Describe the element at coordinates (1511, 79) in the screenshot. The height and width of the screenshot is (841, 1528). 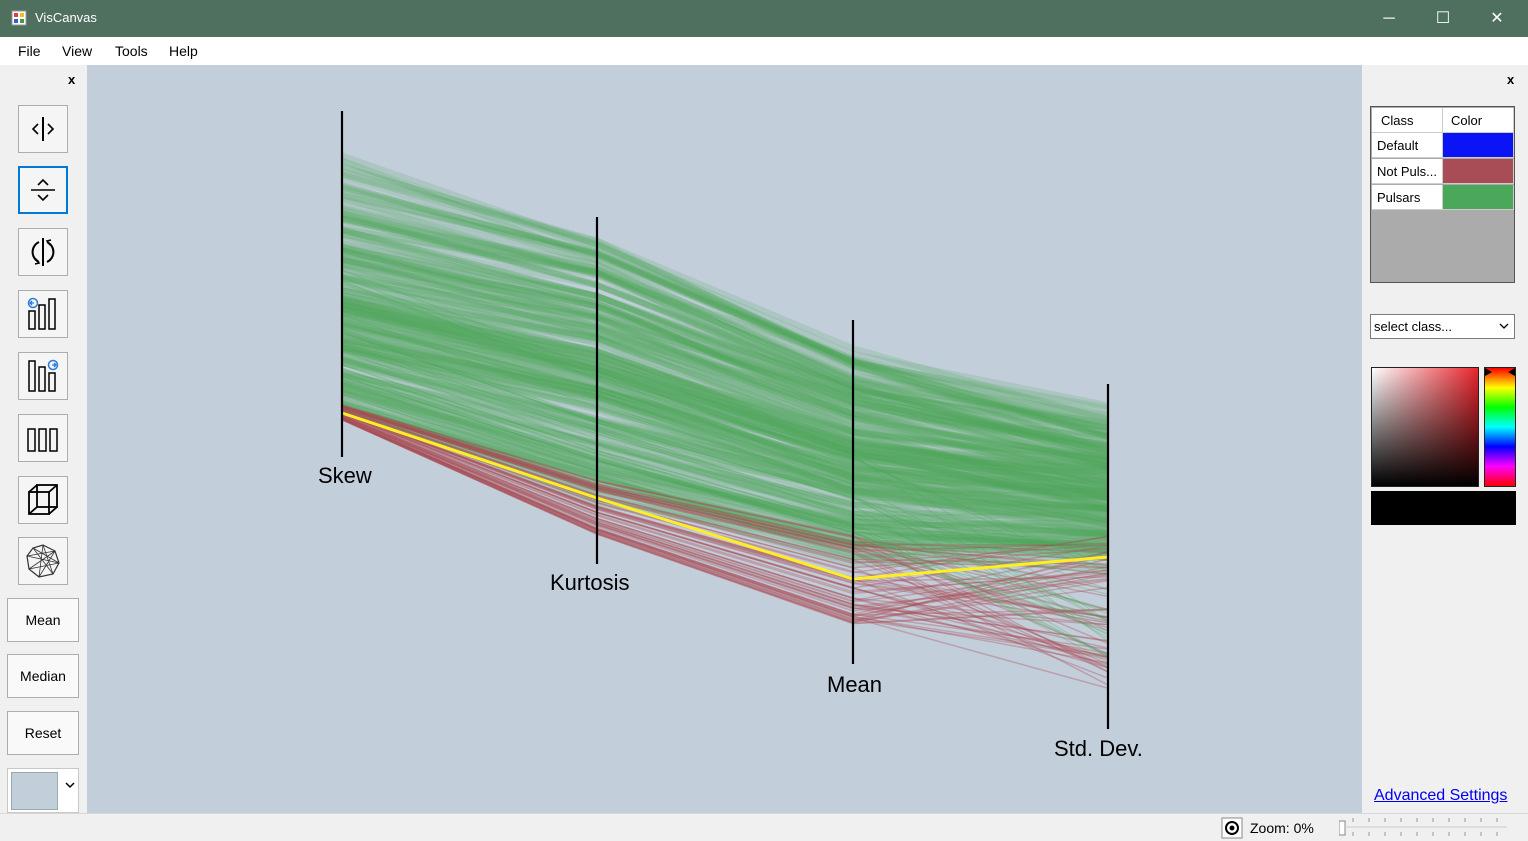
I see `right-panel-close-button: x` at that location.